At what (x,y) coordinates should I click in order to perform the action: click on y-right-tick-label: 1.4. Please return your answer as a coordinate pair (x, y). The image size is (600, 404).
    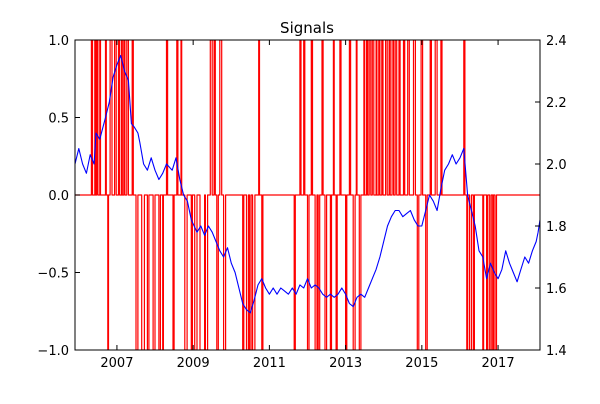
    Looking at the image, I should click on (556, 351).